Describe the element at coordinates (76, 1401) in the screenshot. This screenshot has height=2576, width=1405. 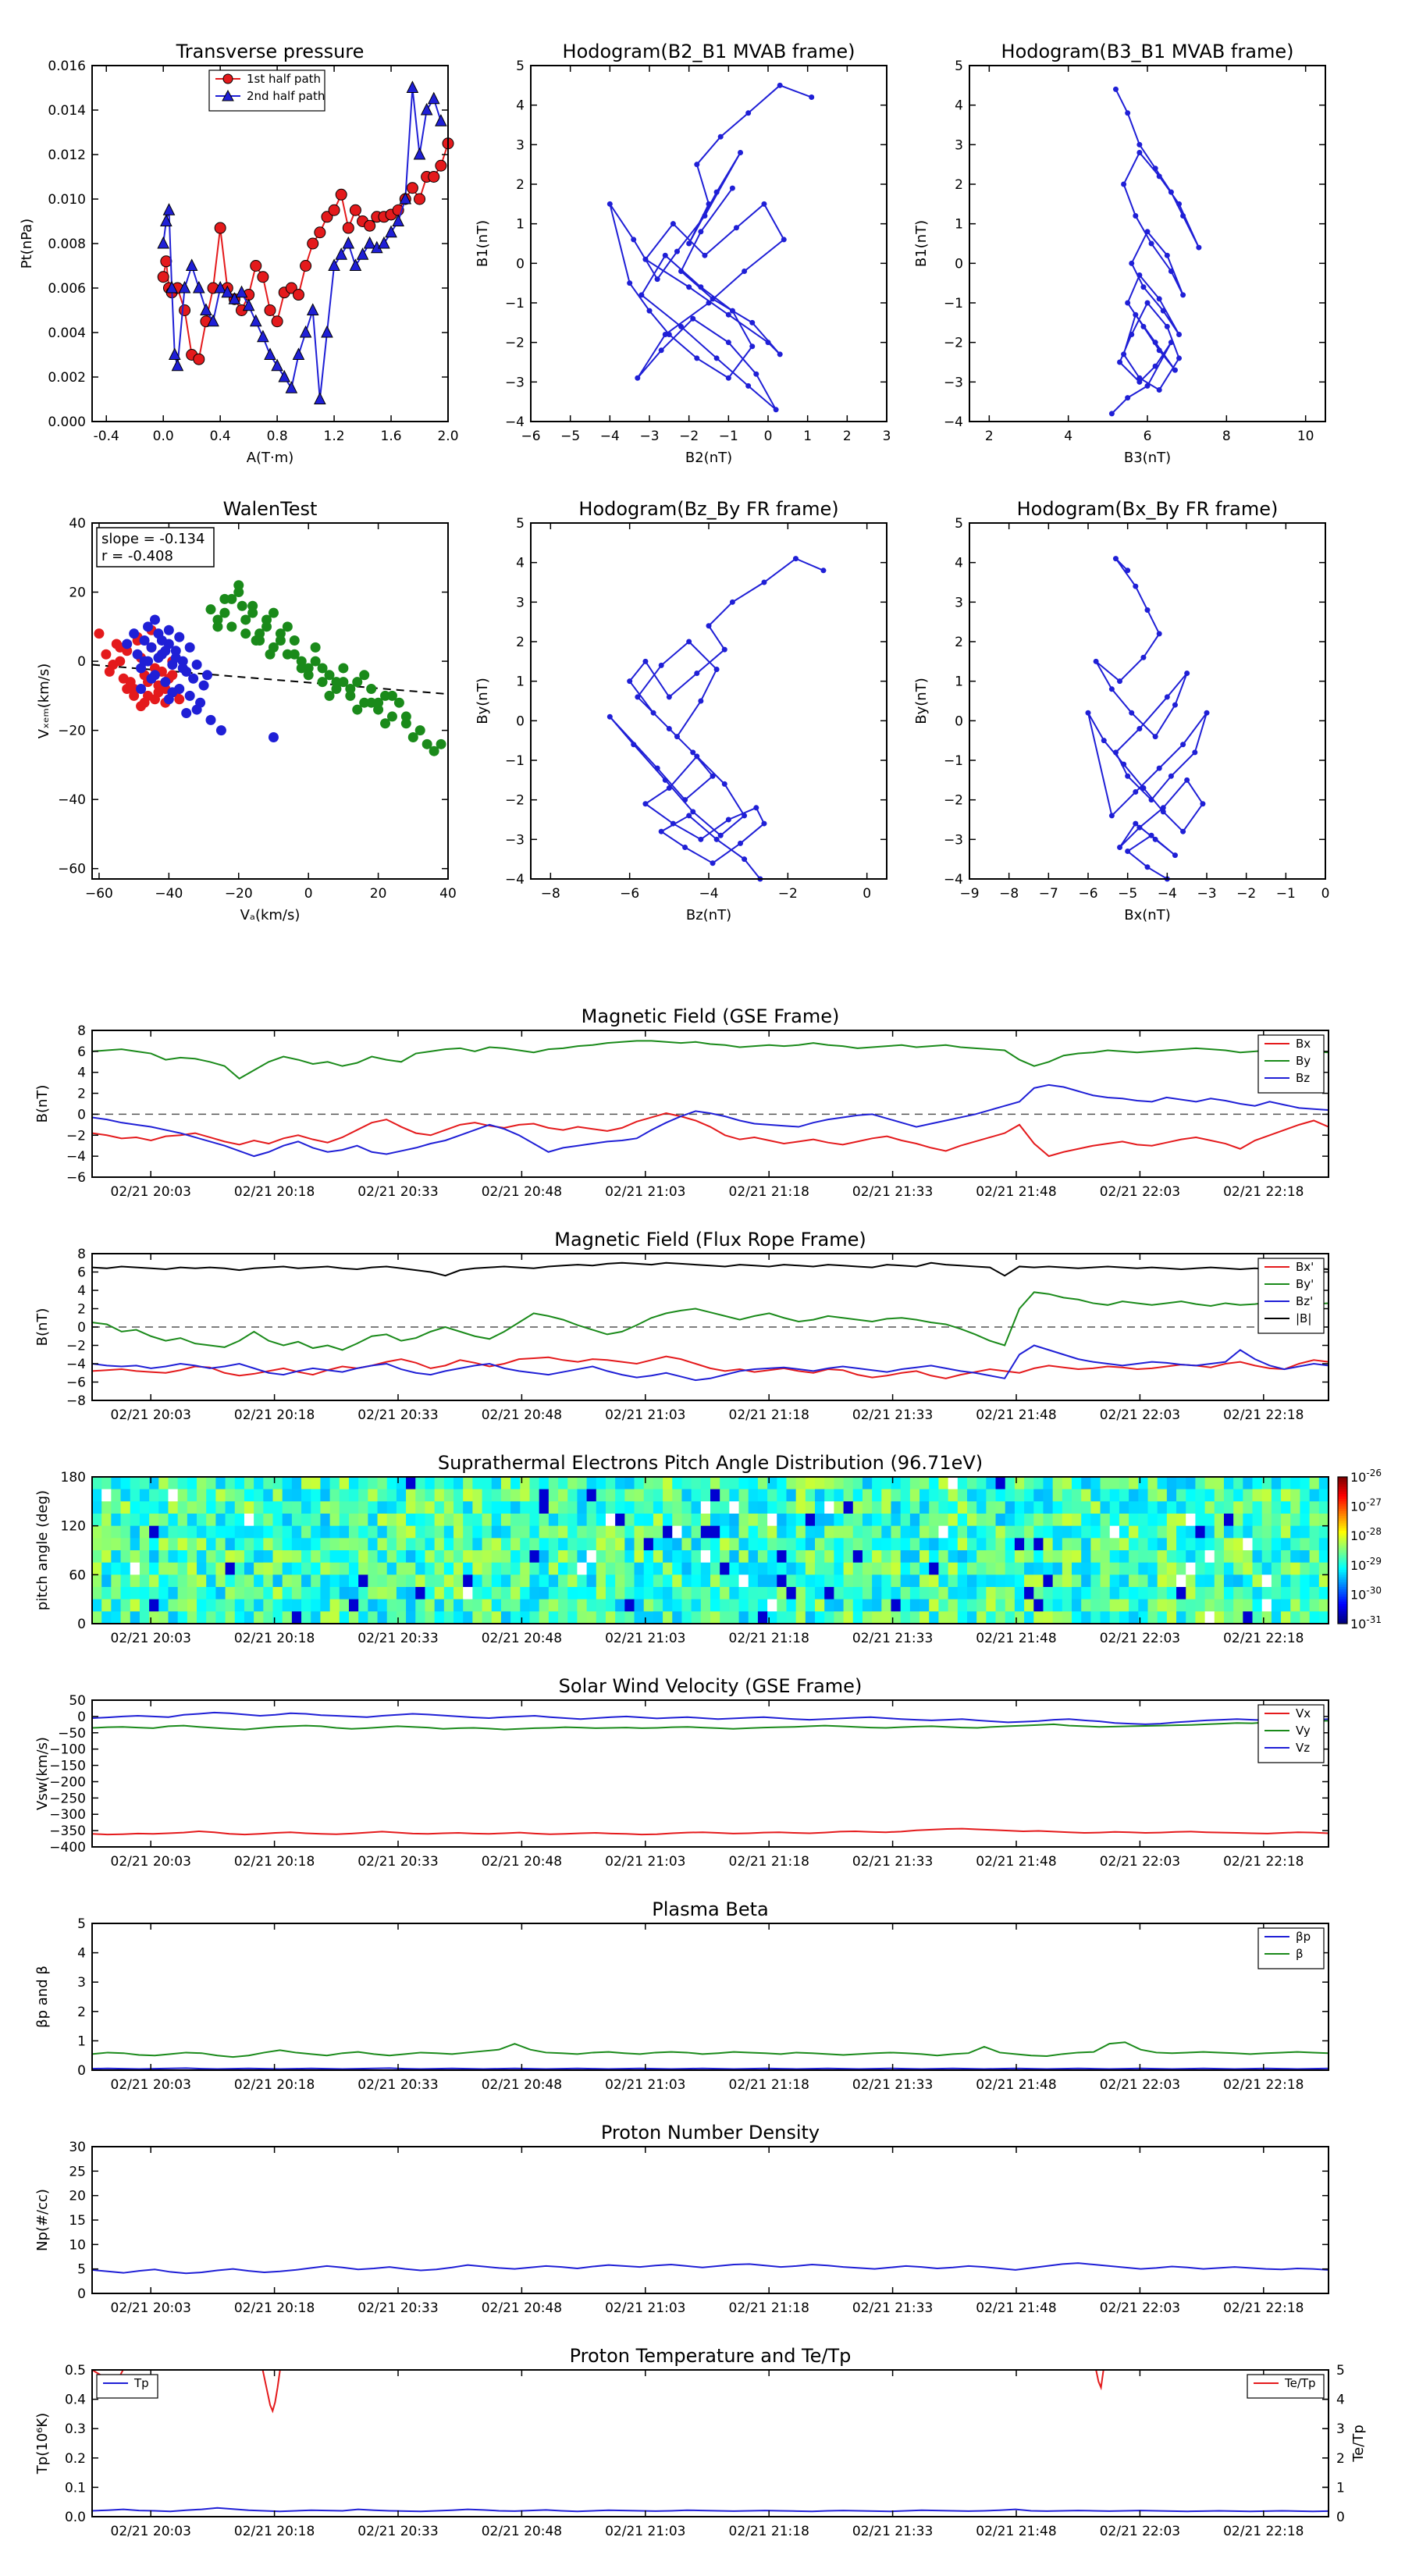
I see `bfr-y-tick-label: −8` at that location.